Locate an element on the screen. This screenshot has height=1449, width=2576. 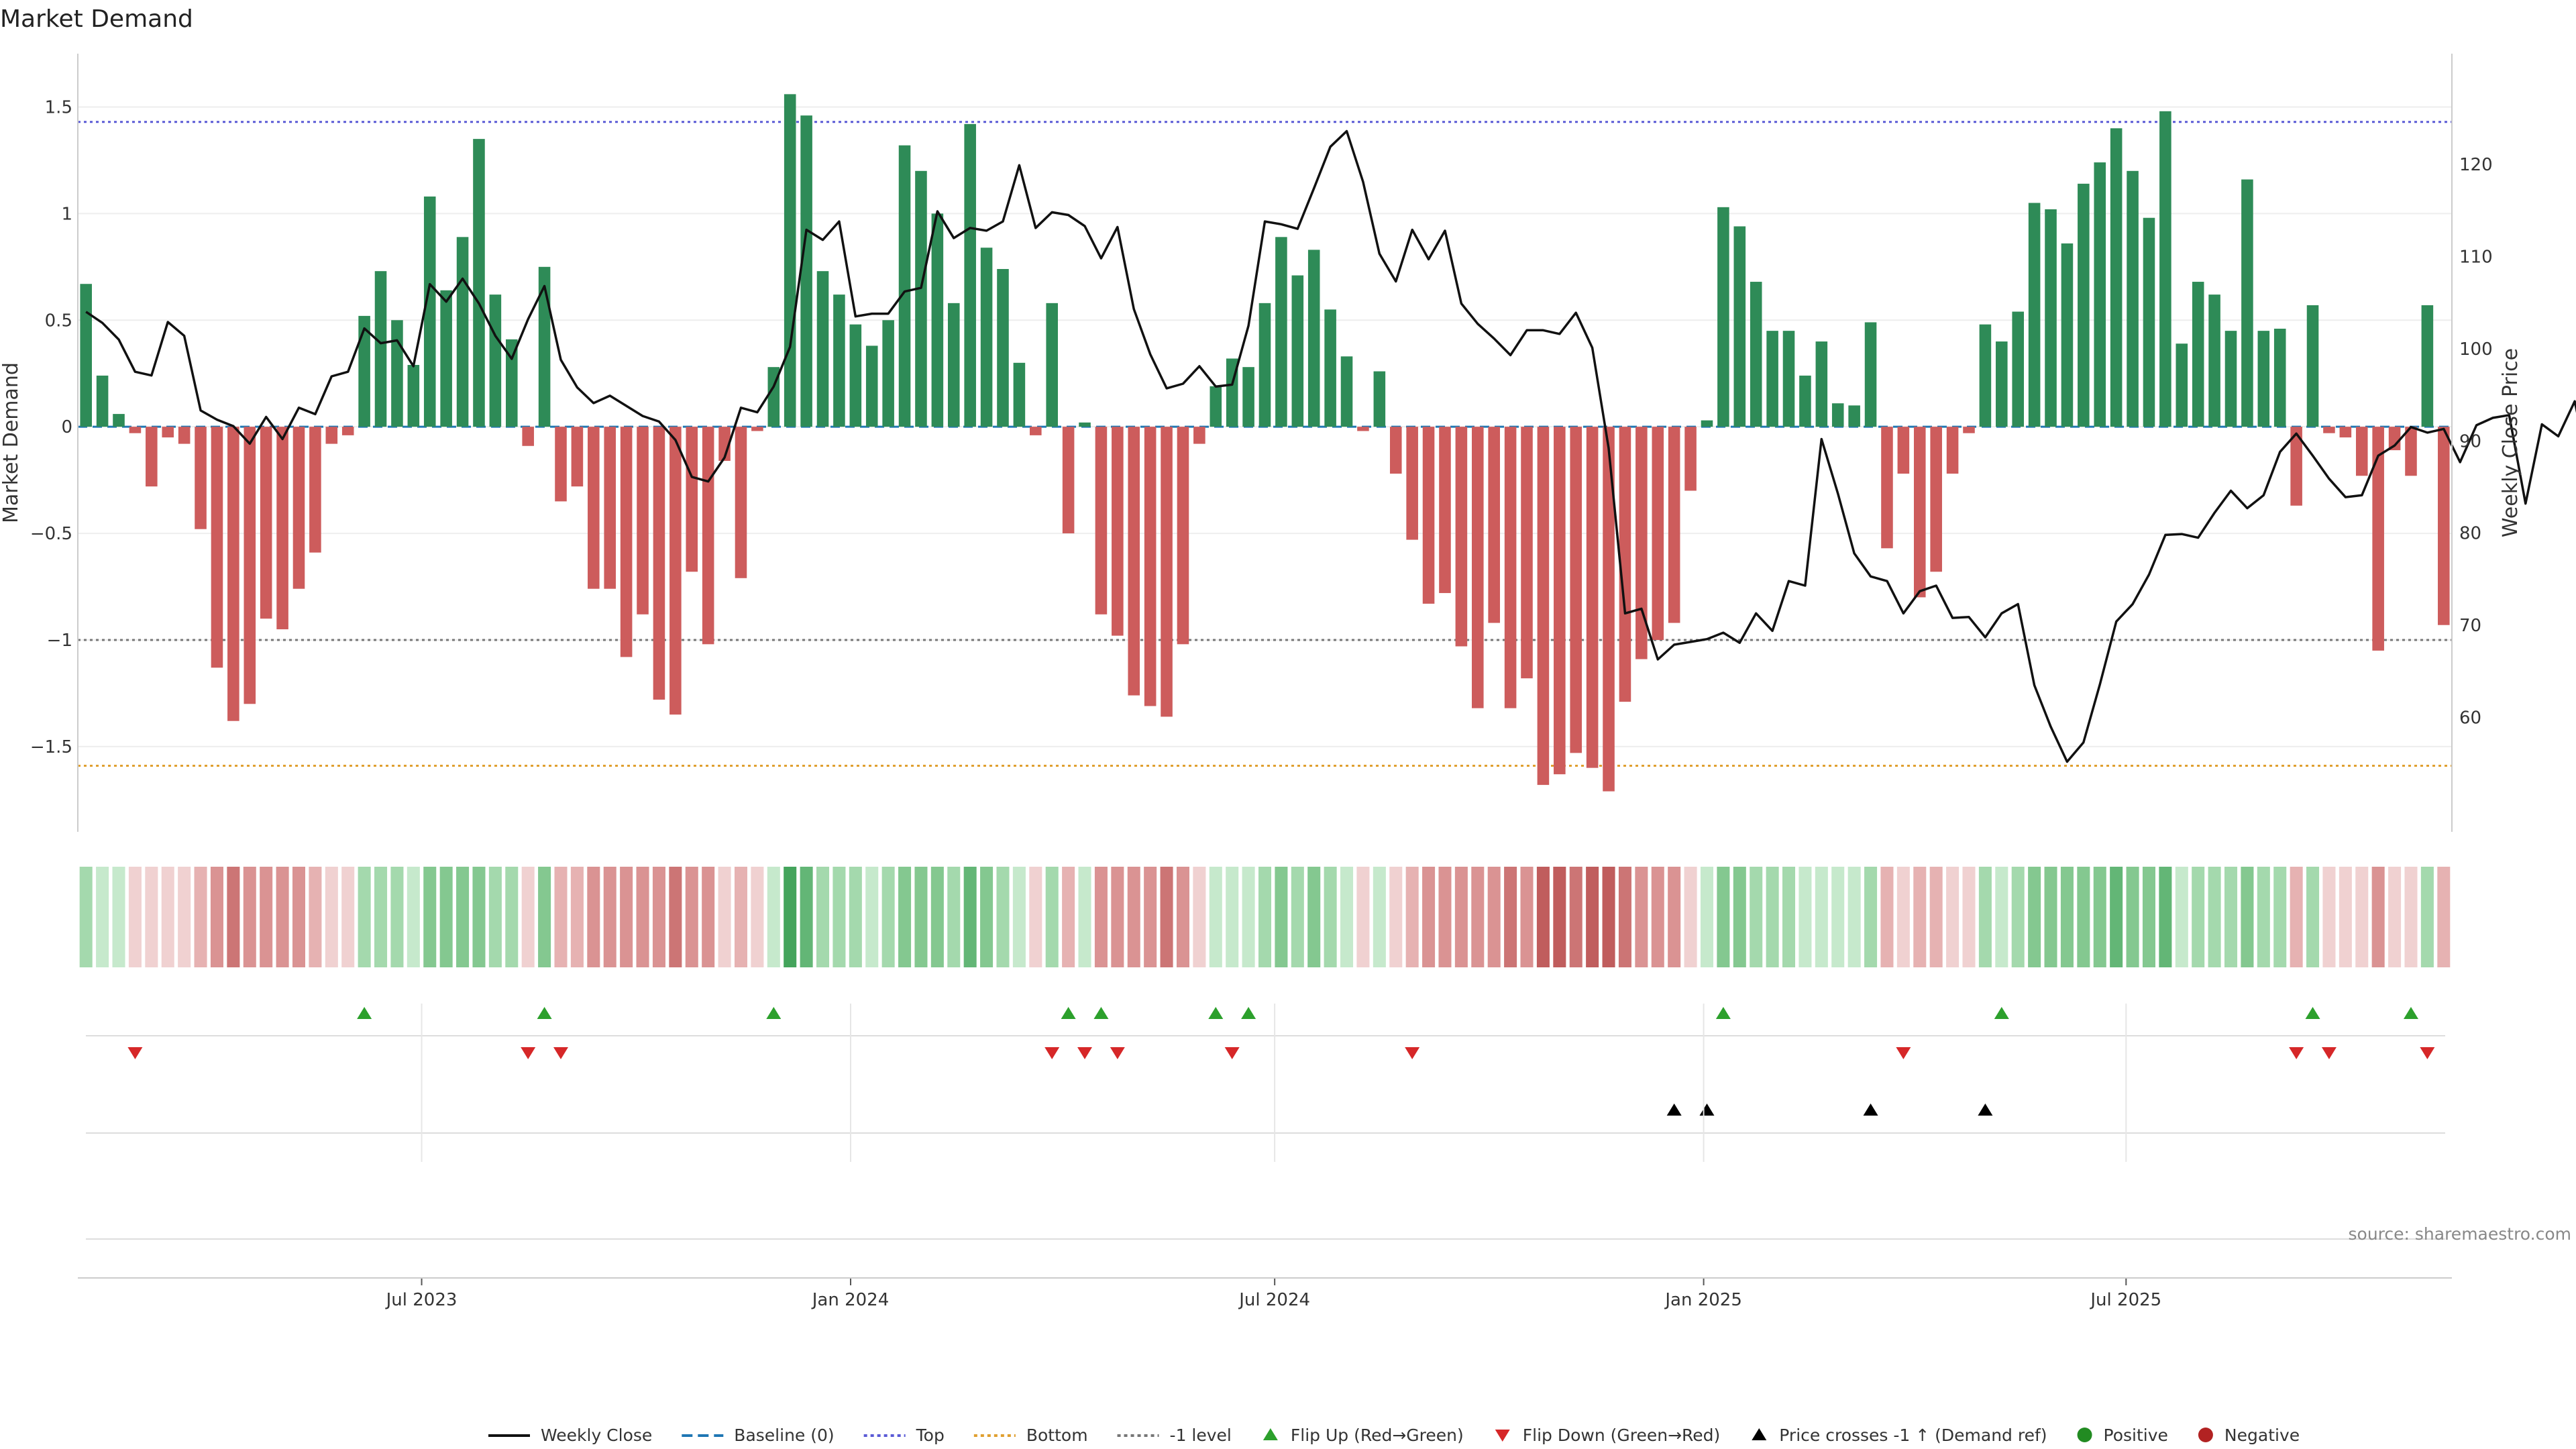
left-y-tick-label: −0.5 is located at coordinates (51, 534).